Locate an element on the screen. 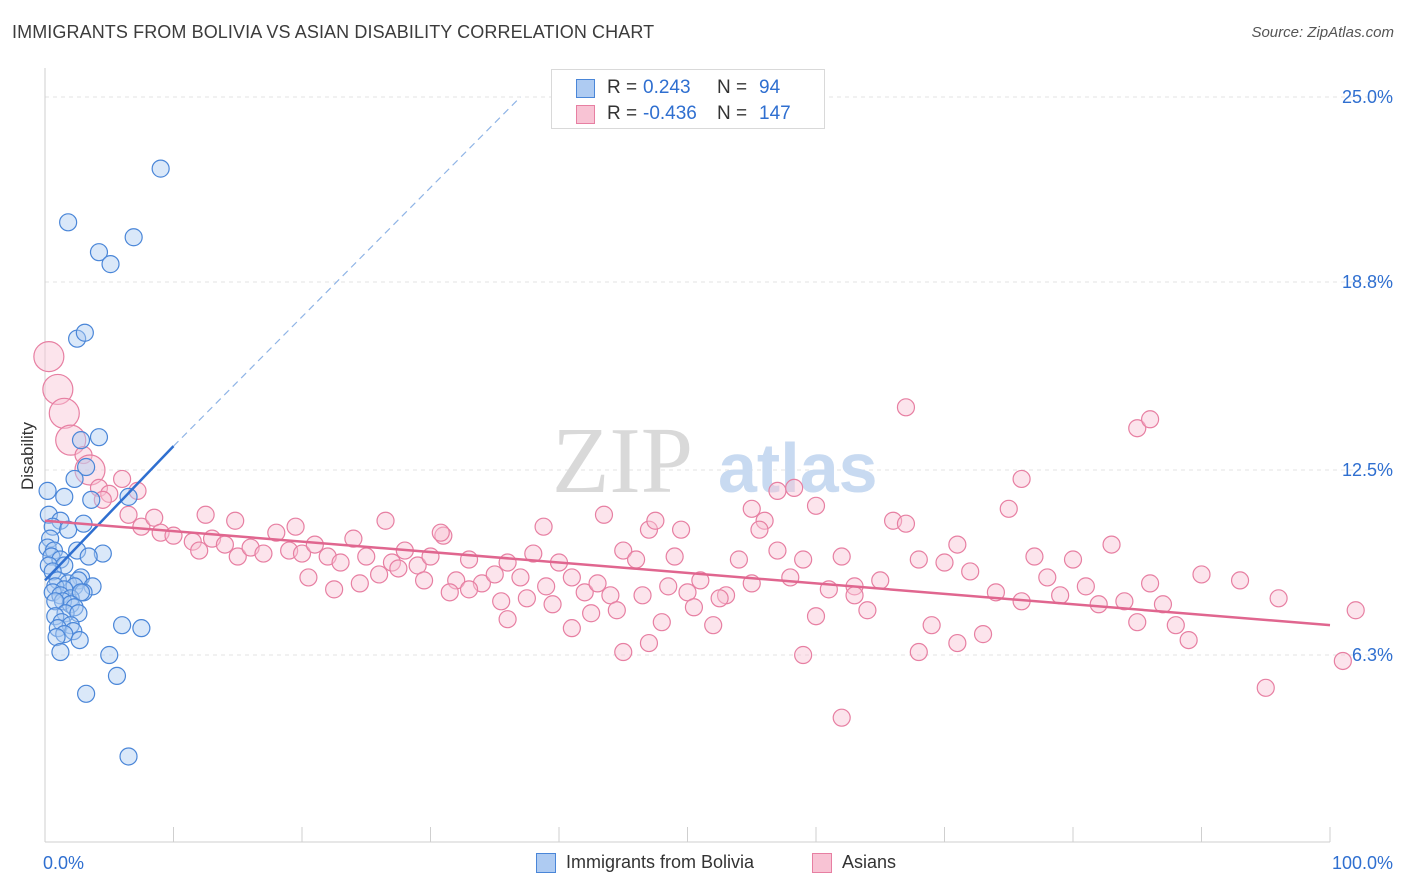 The image size is (1406, 892). legend-n-label: N = is located at coordinates (732, 87).